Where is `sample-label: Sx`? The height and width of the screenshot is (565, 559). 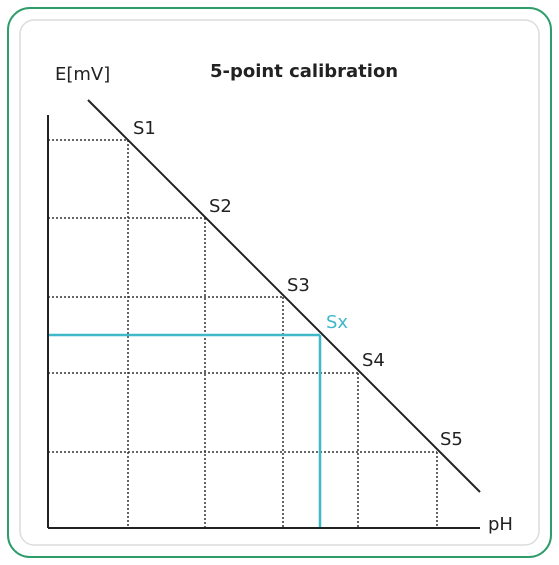 sample-label: Sx is located at coordinates (337, 322).